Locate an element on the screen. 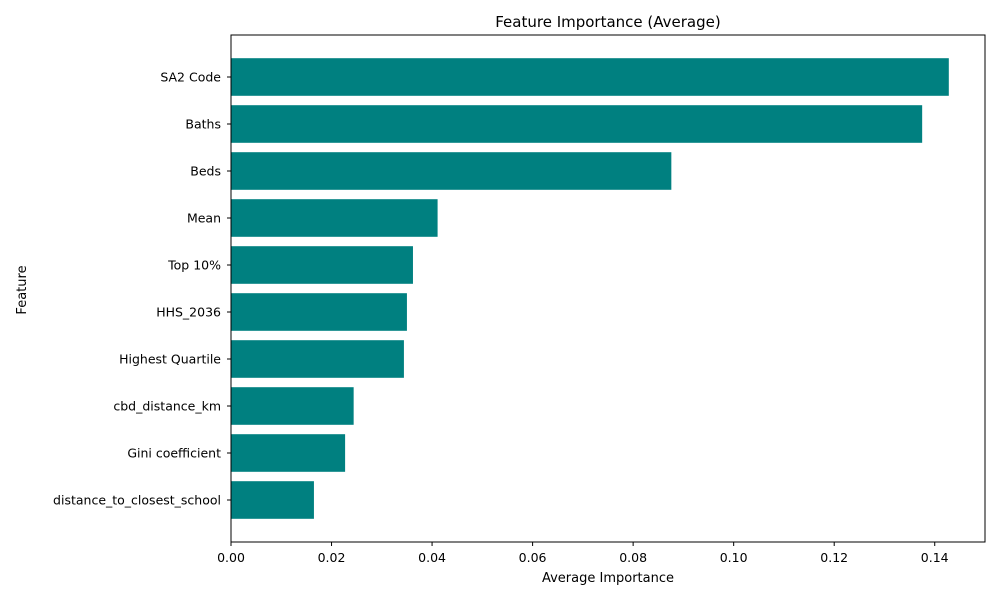  x-tick-label-3: 0.06 is located at coordinates (533, 557).